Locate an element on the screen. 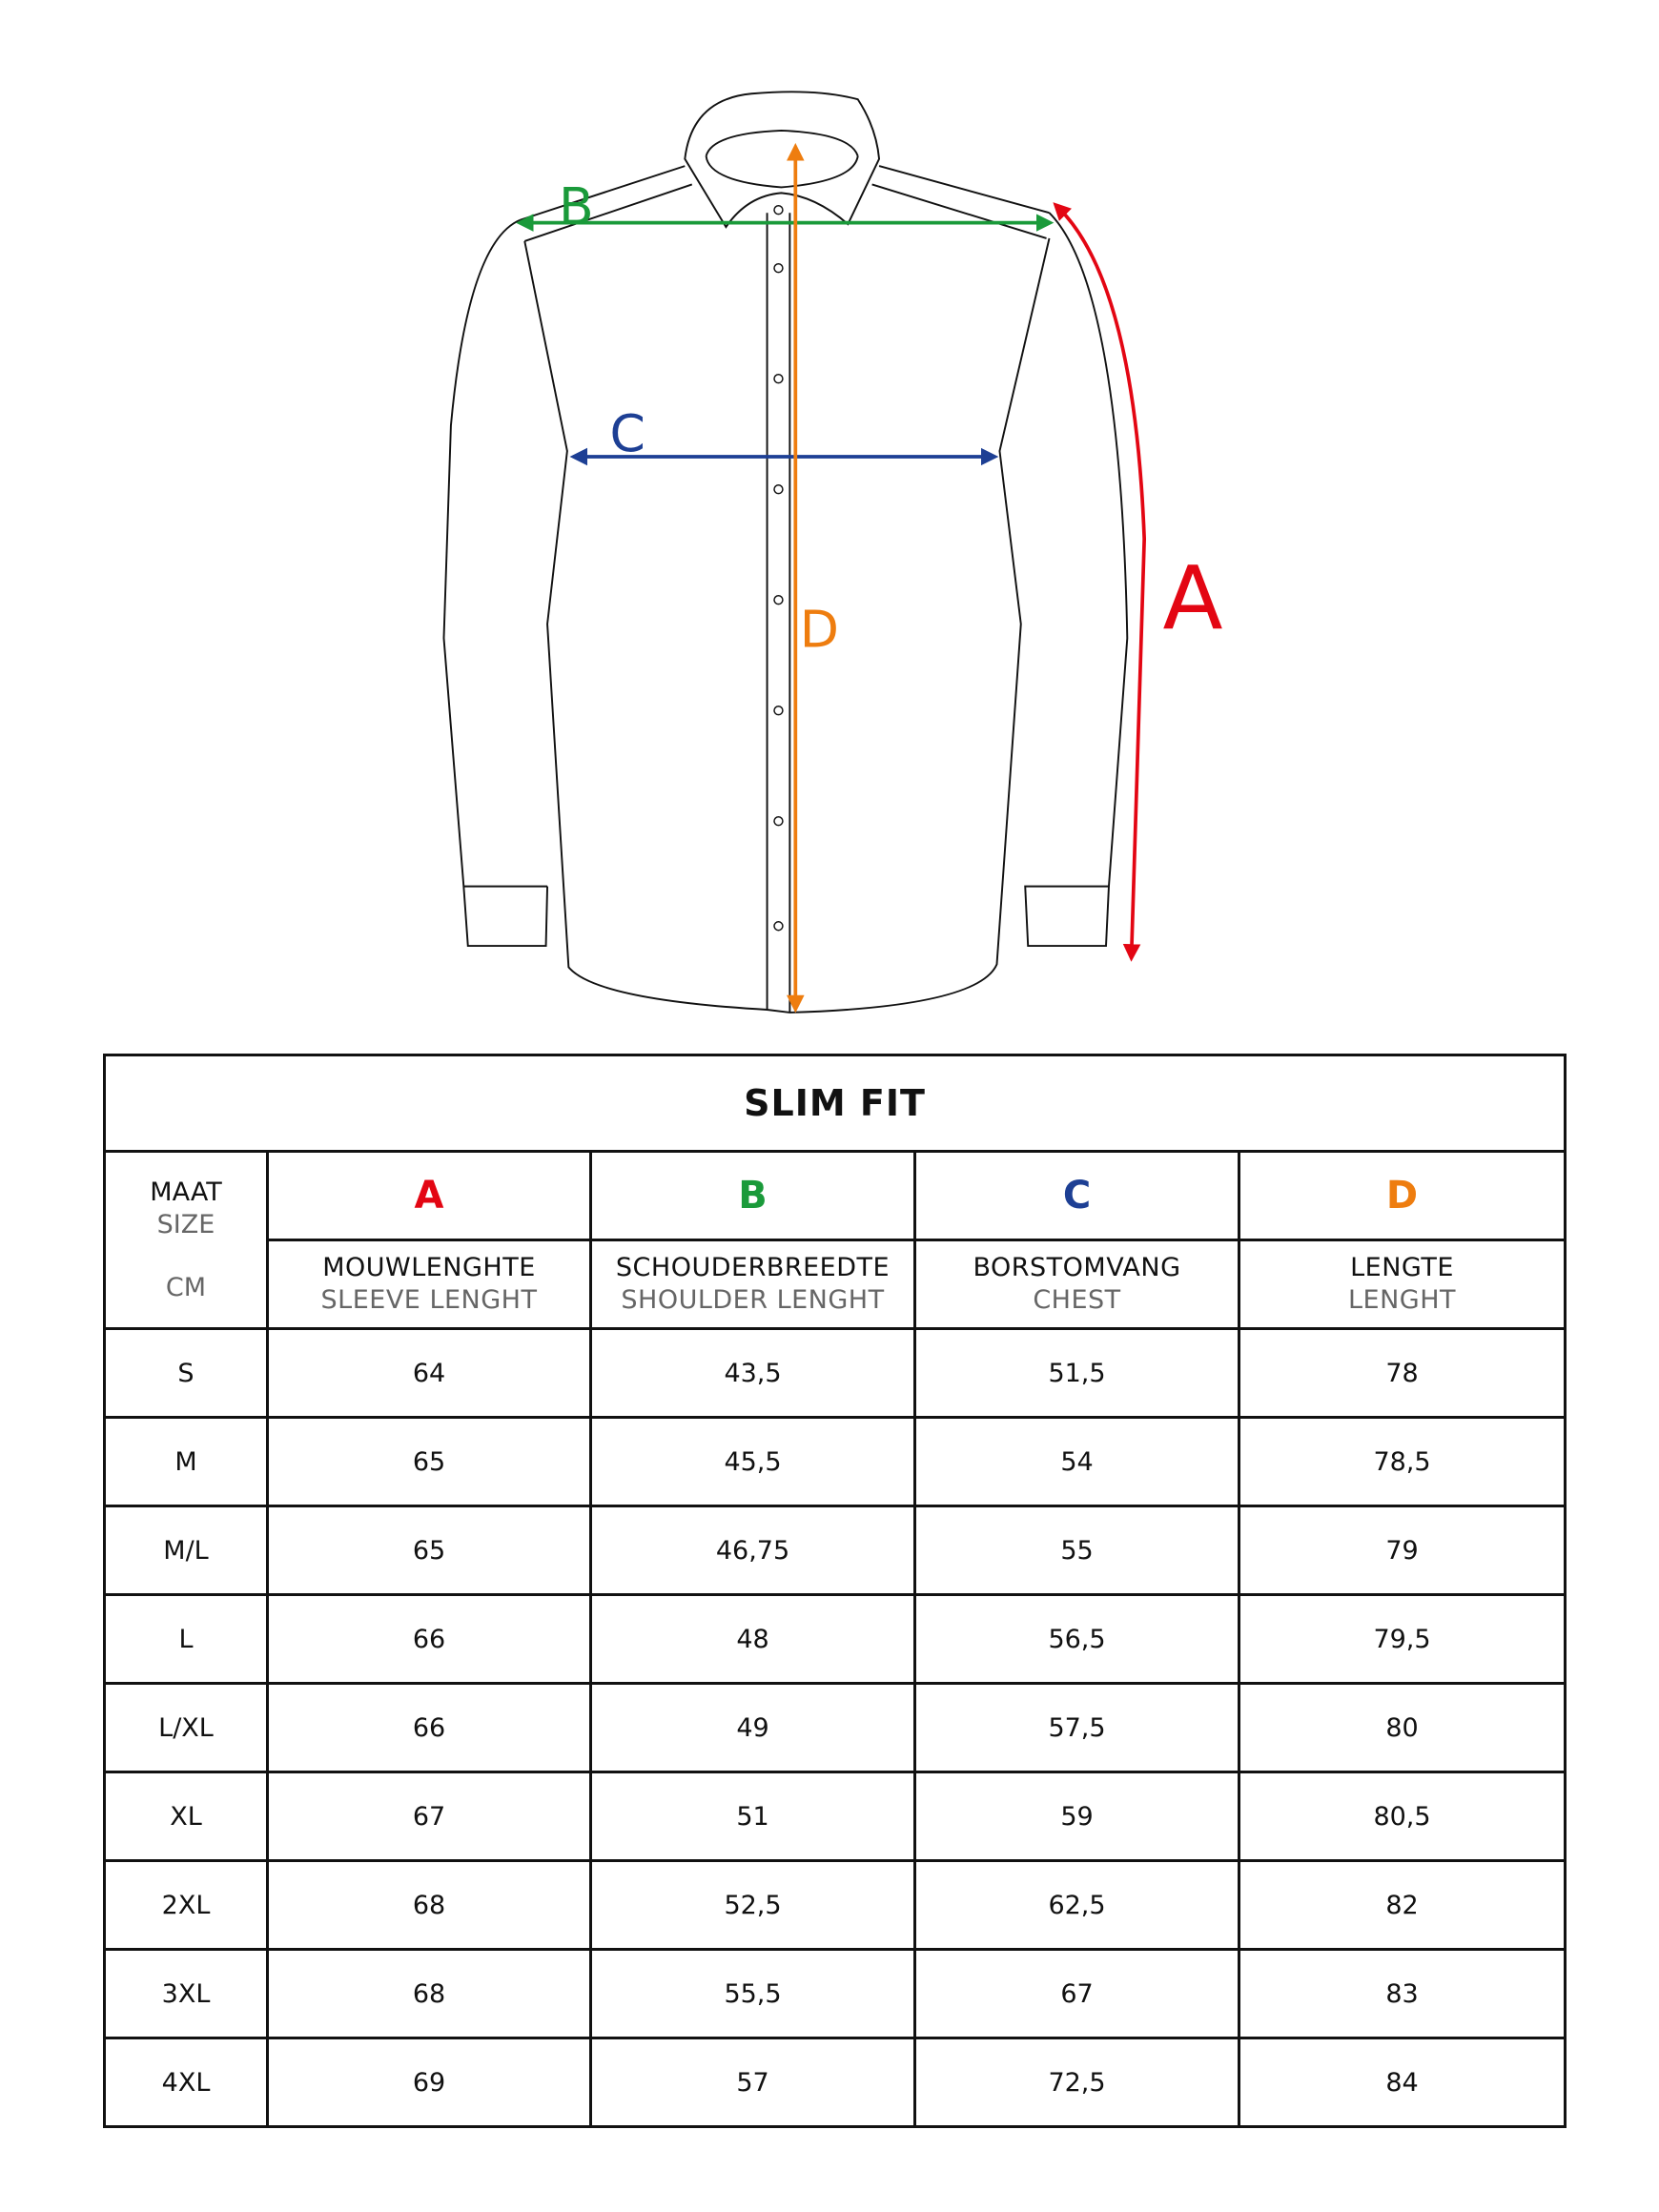  measurement-cell: 83 is located at coordinates (1402, 1993).